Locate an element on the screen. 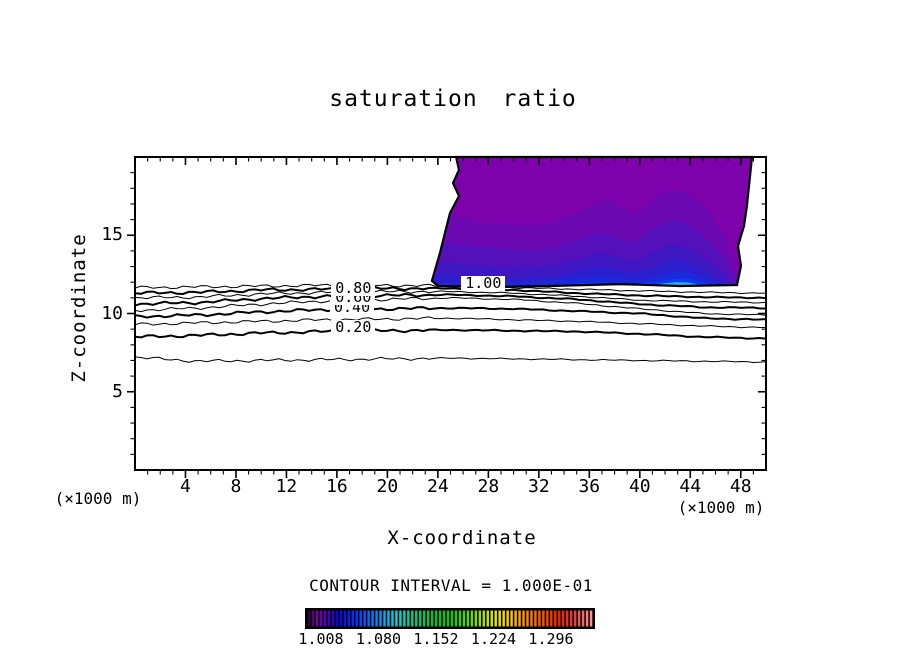  x-tick-label-36: 36 is located at coordinates (589, 486).